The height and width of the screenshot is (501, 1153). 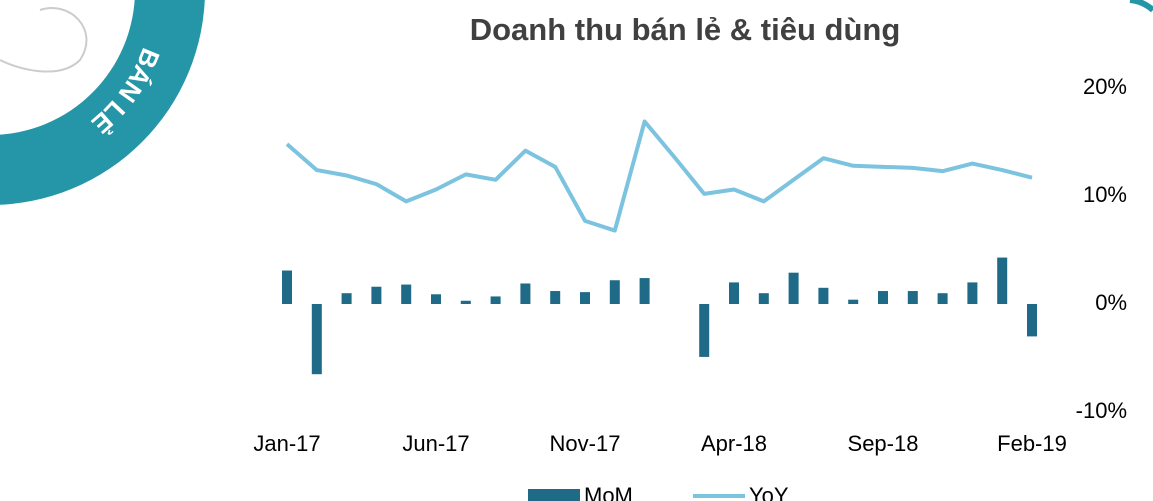 I want to click on x-tick-label: Feb-19, so click(x=1032, y=443).